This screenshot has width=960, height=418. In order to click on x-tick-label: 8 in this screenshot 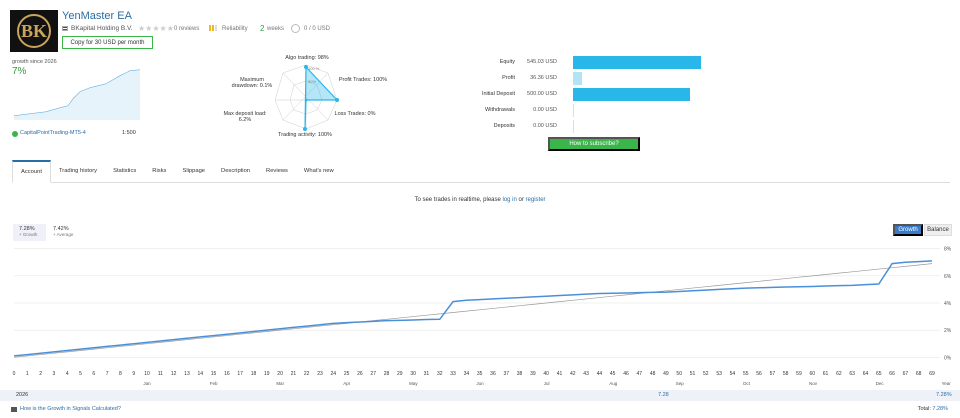, I will do `click(120, 374)`.